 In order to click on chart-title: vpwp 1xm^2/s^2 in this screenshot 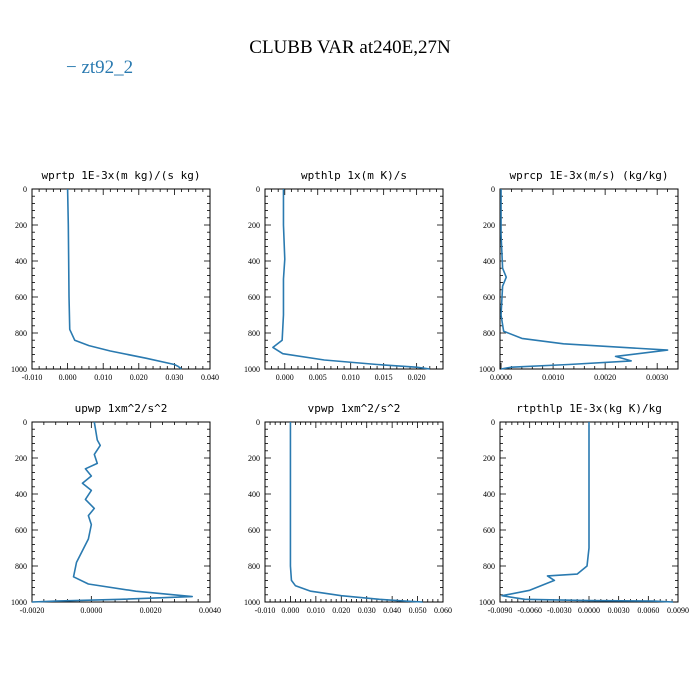, I will do `click(354, 408)`.